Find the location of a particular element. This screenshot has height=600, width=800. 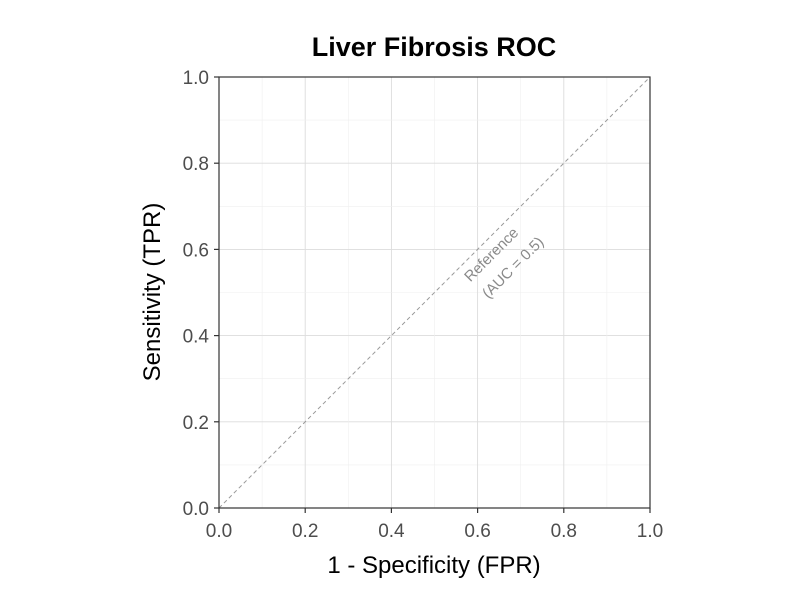

y-tick-label: 0.2 is located at coordinates (196, 423).